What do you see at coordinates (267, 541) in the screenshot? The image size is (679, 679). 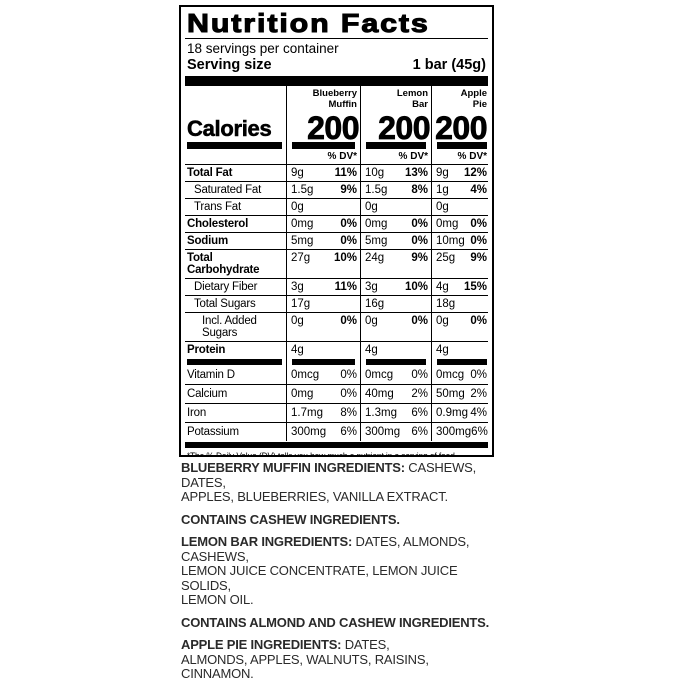 I see `ingredients-heading: LEMON BAR INGREDIENTS:` at bounding box center [267, 541].